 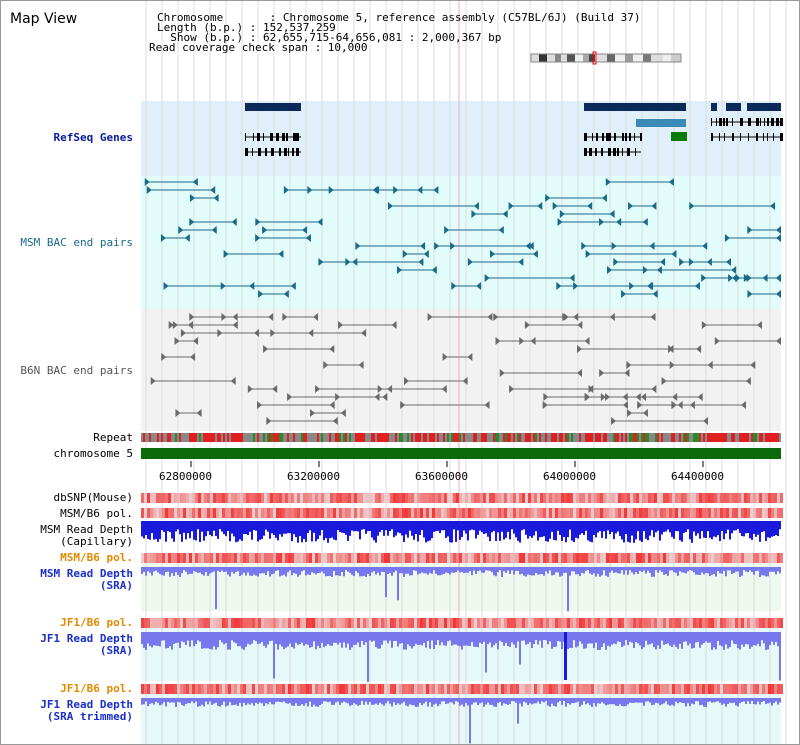 I want to click on jf1-b6-pol-label-2: JF1/B6 pol., so click(x=96, y=688).